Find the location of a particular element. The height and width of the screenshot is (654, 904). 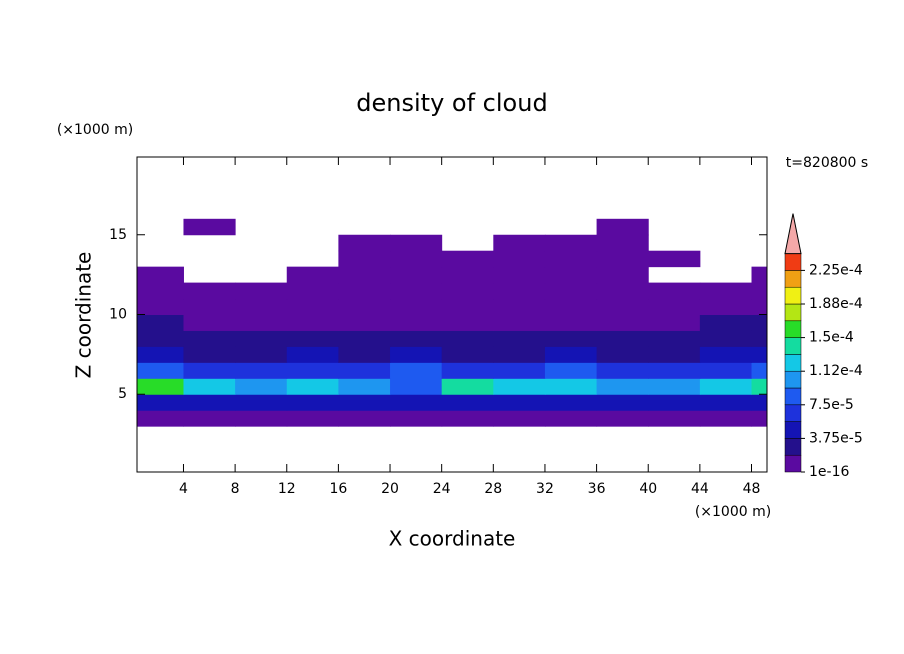

colorbar-tick-label: 1.12e-4 is located at coordinates (836, 371).